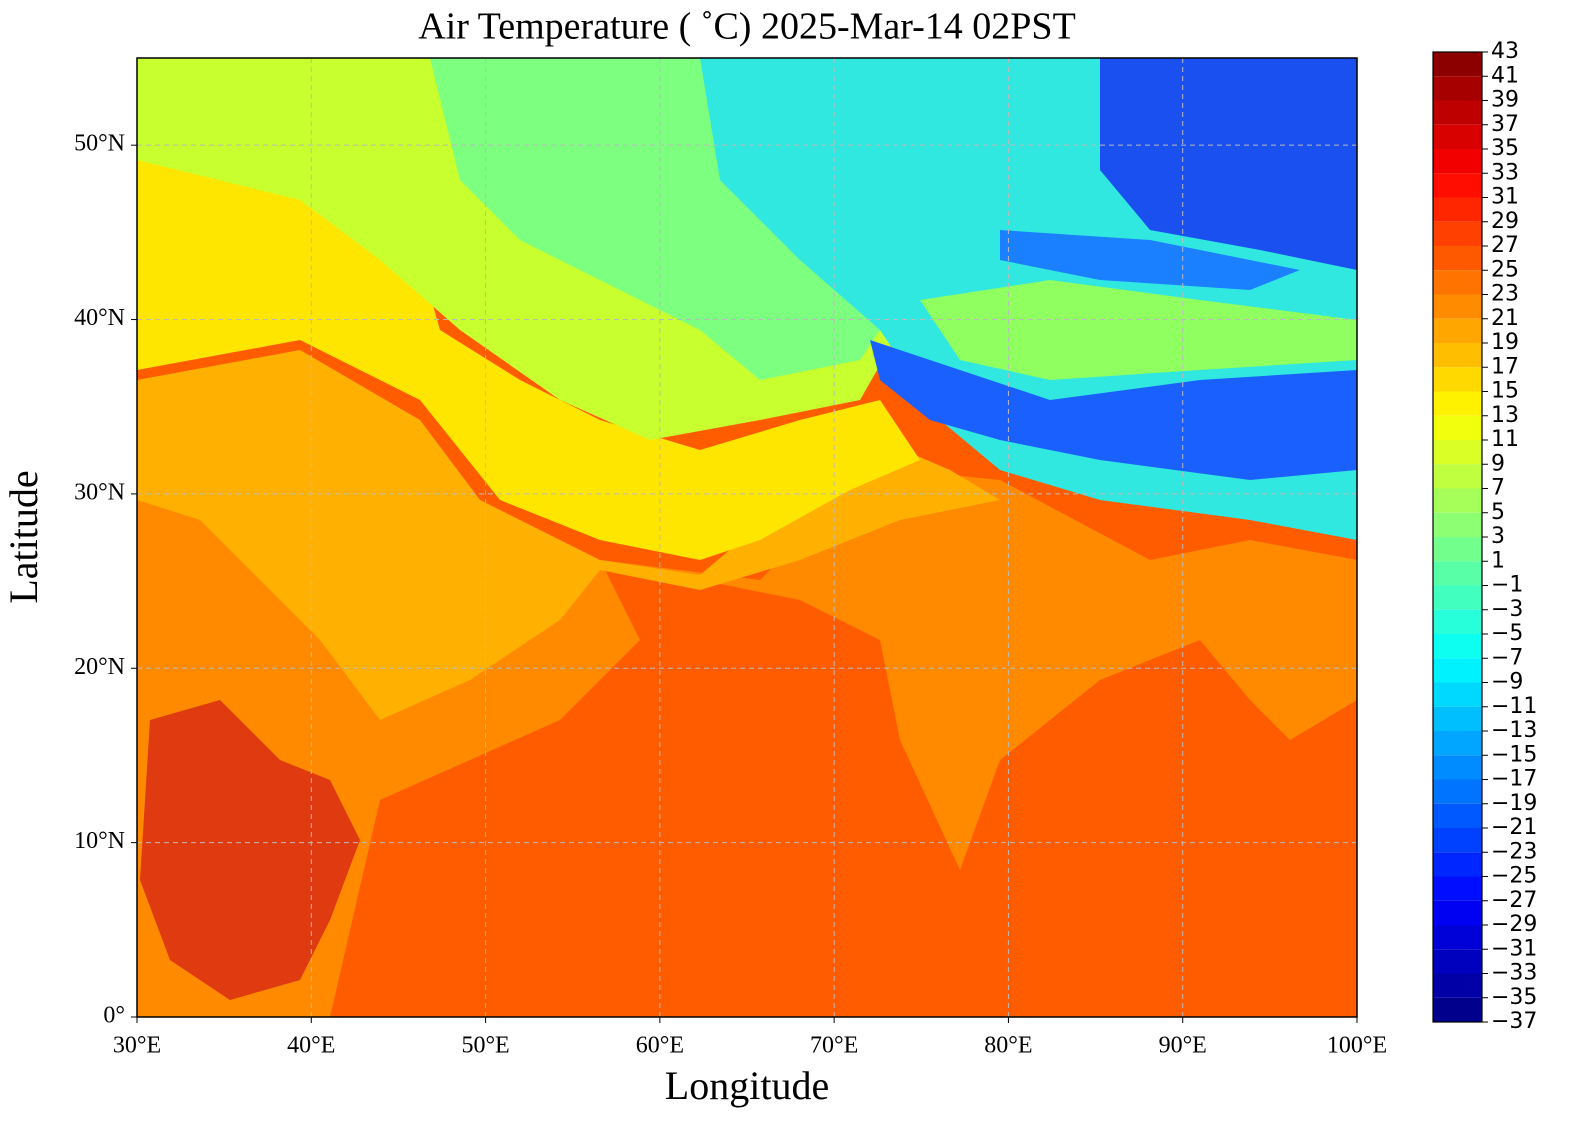  I want to click on colorbar-tick-label: −19, so click(1514, 803).